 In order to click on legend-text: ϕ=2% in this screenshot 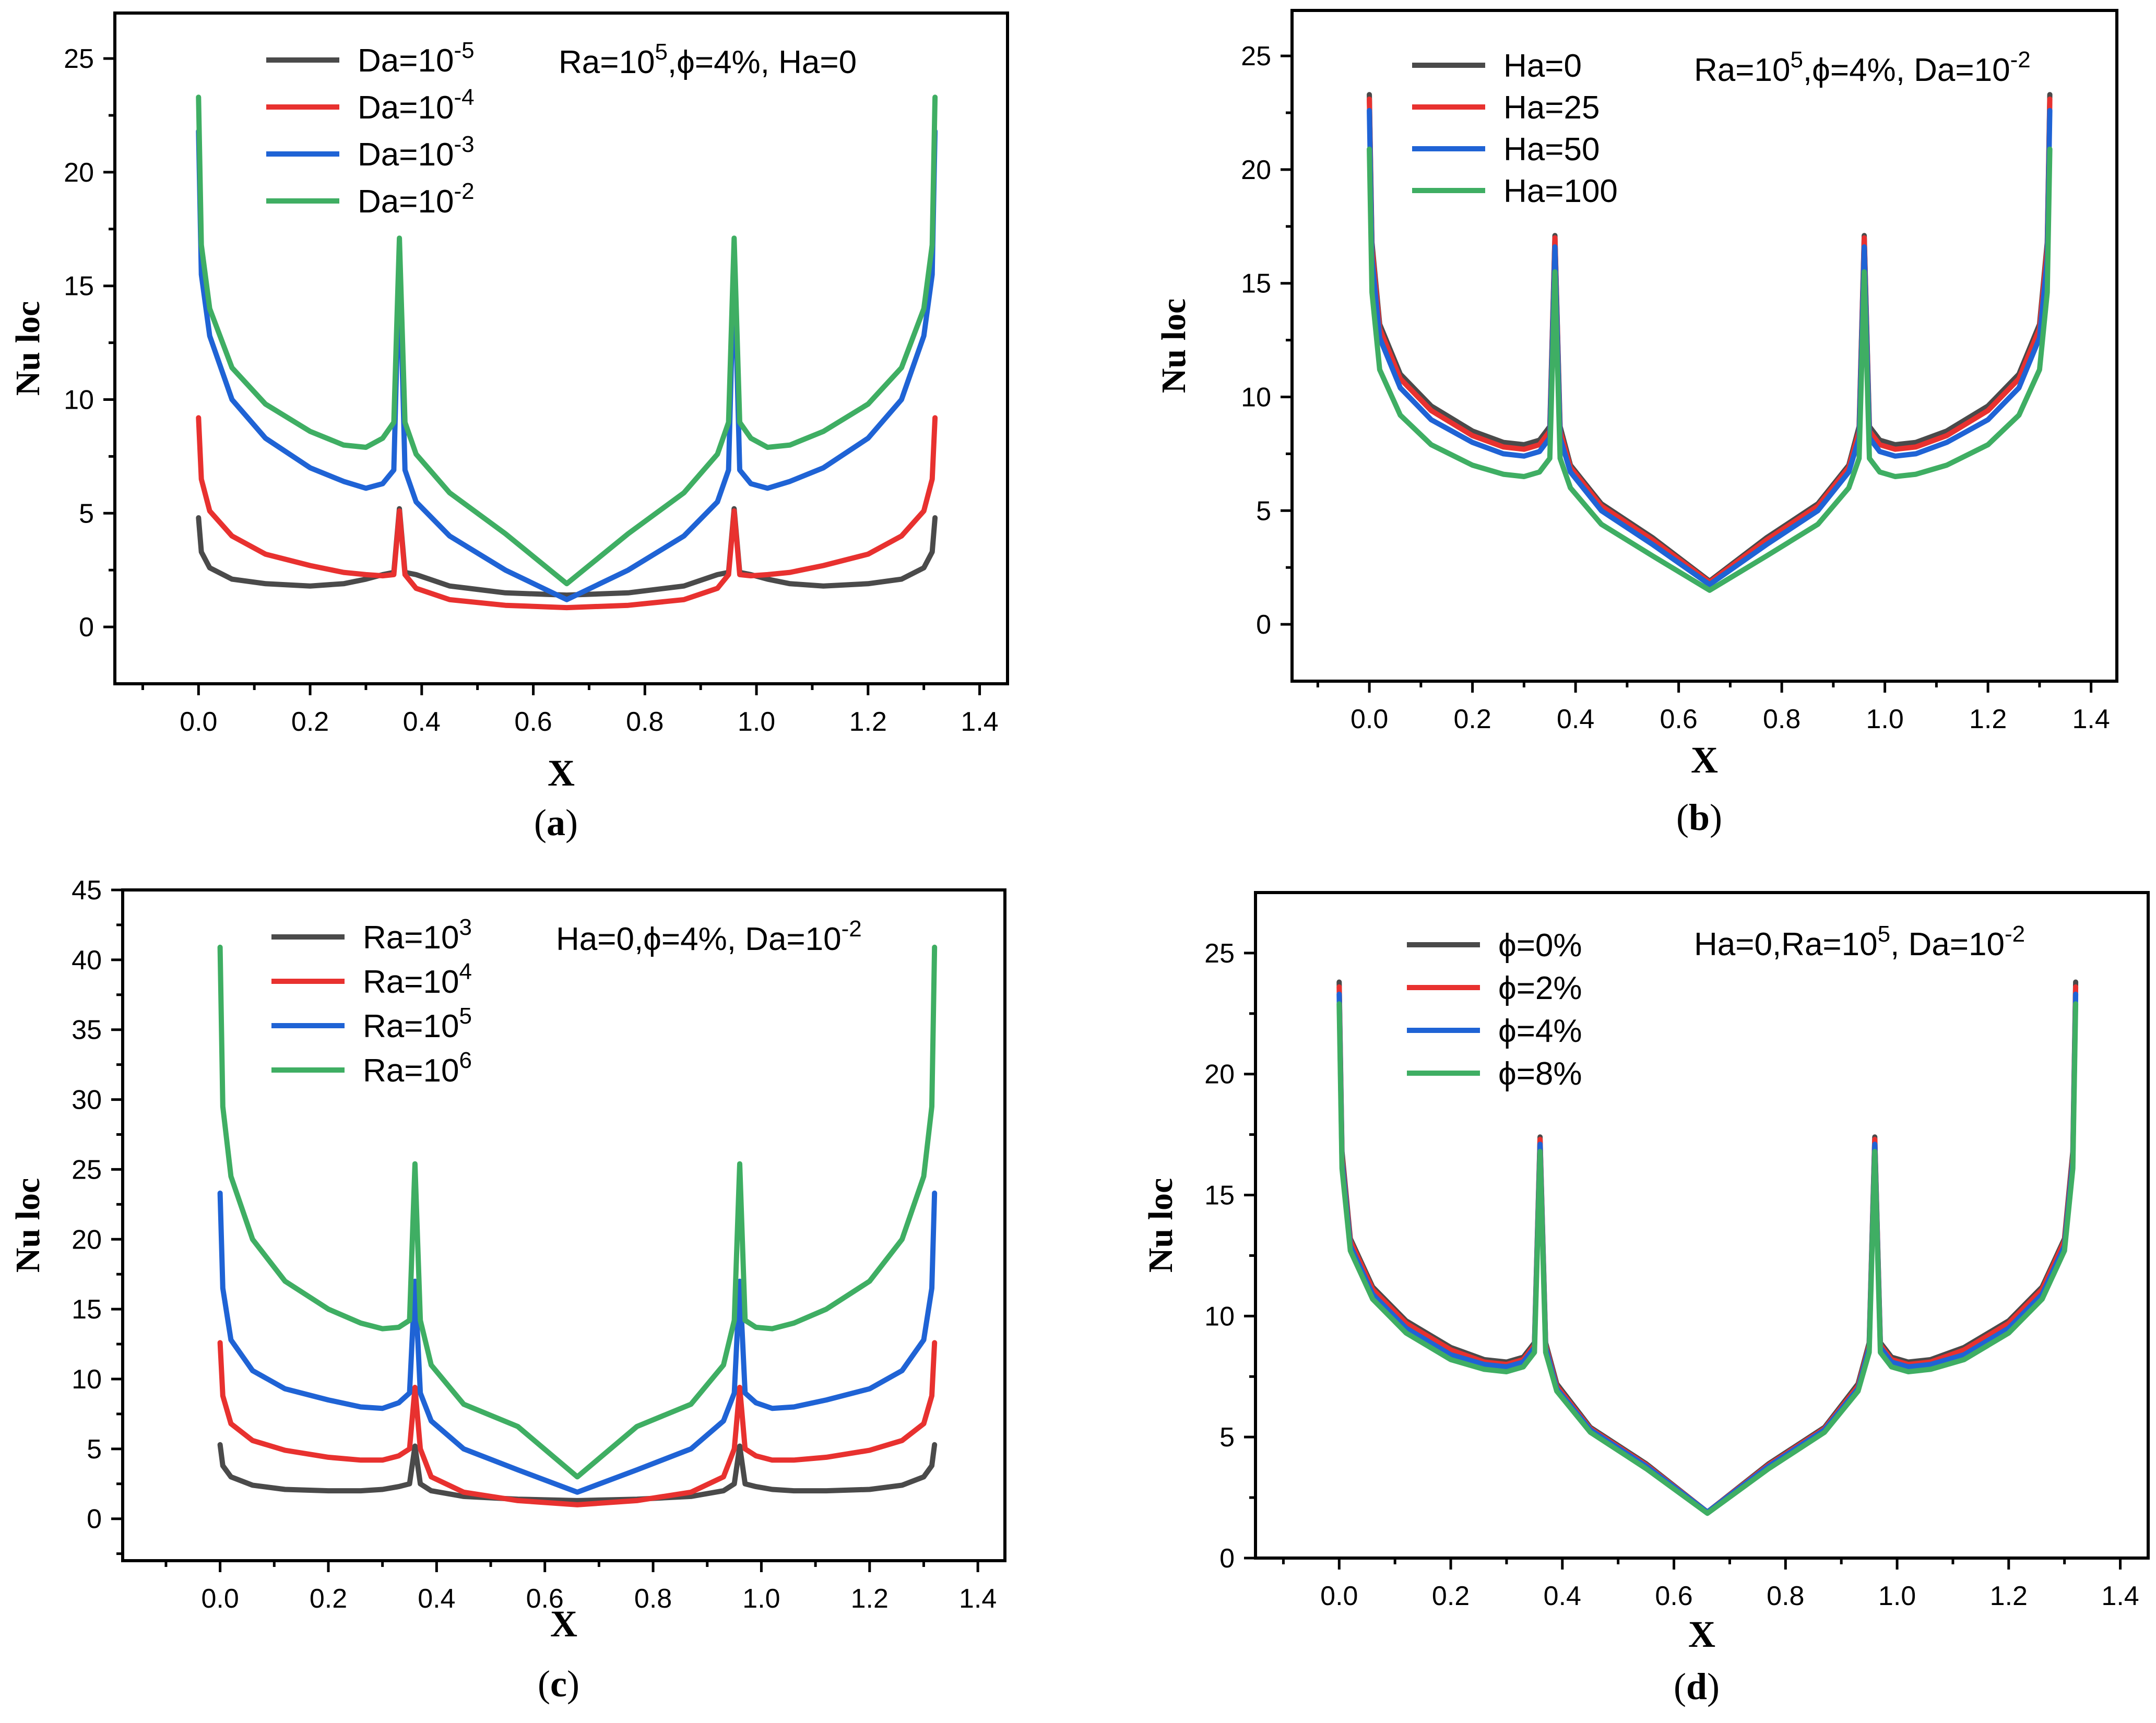, I will do `click(1540, 988)`.